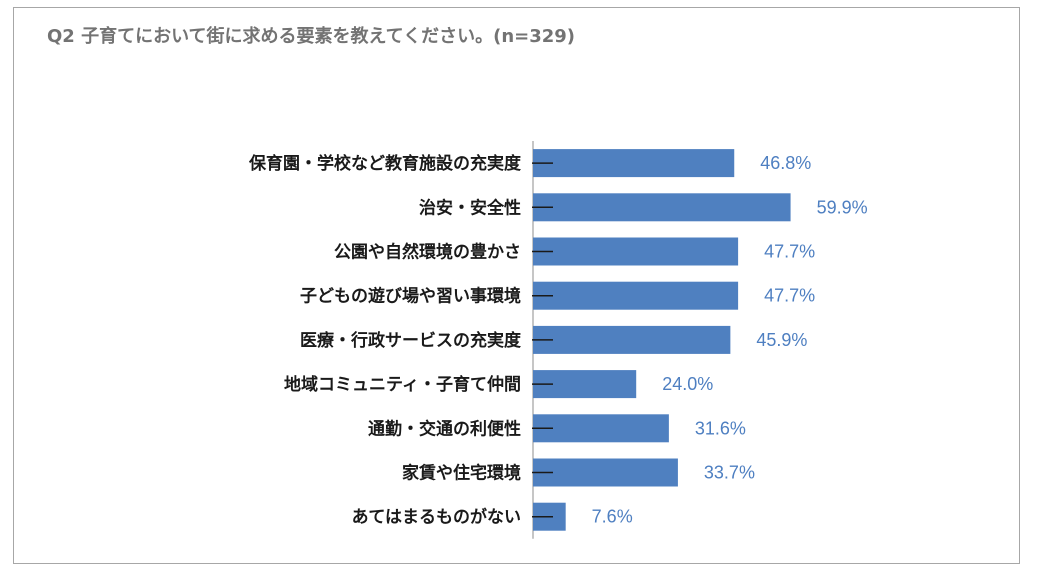 Image resolution: width=1040 pixels, height=576 pixels. What do you see at coordinates (444, 428) in the screenshot?
I see `category-label: 通勤・交通の利便性` at bounding box center [444, 428].